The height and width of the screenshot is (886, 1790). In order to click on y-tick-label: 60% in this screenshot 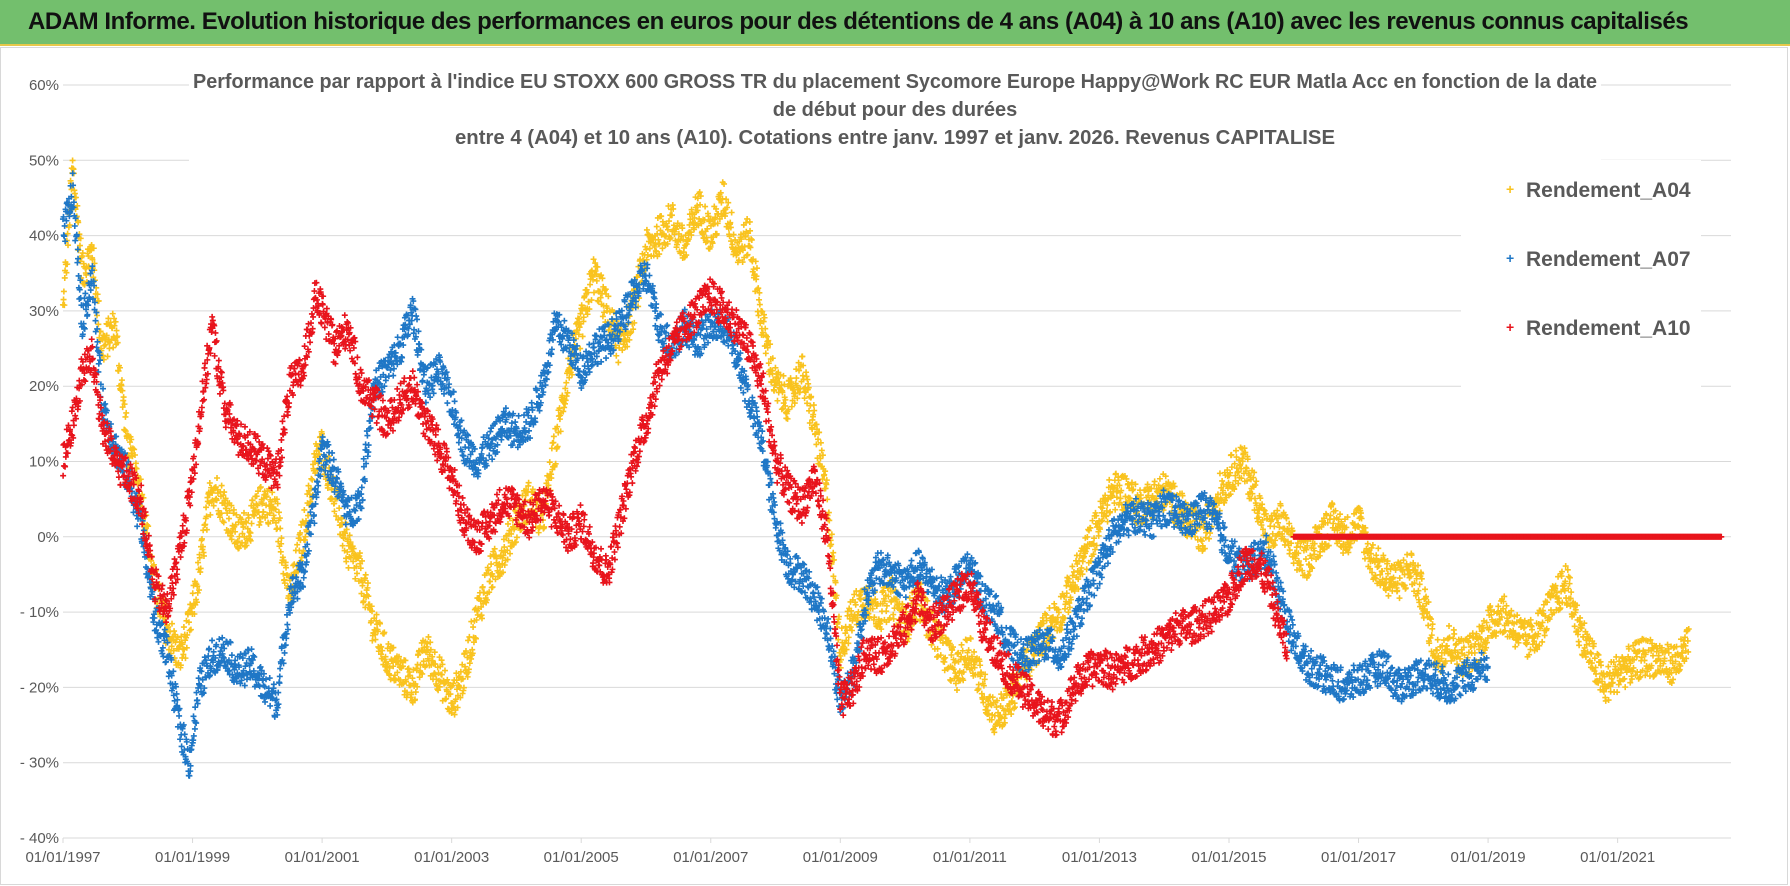, I will do `click(44, 85)`.